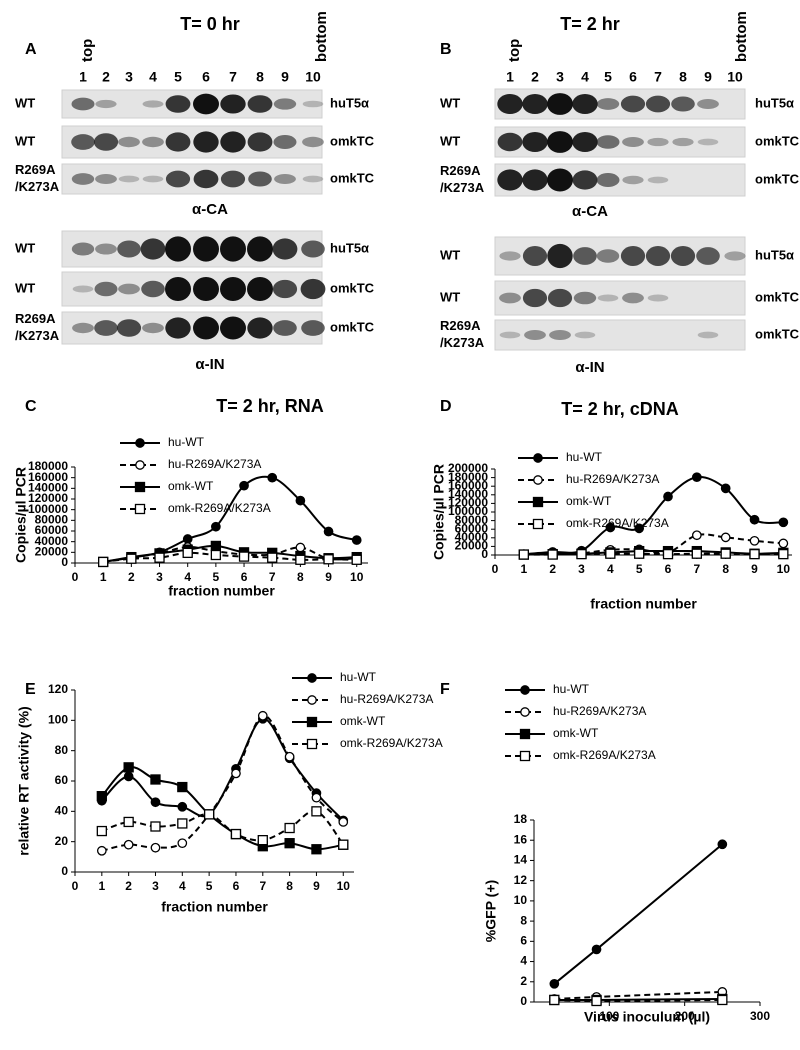 This screenshot has width=800, height=1050. Describe the element at coordinates (468, 485) in the screenshot. I see `y-tick-label: 160000` at that location.